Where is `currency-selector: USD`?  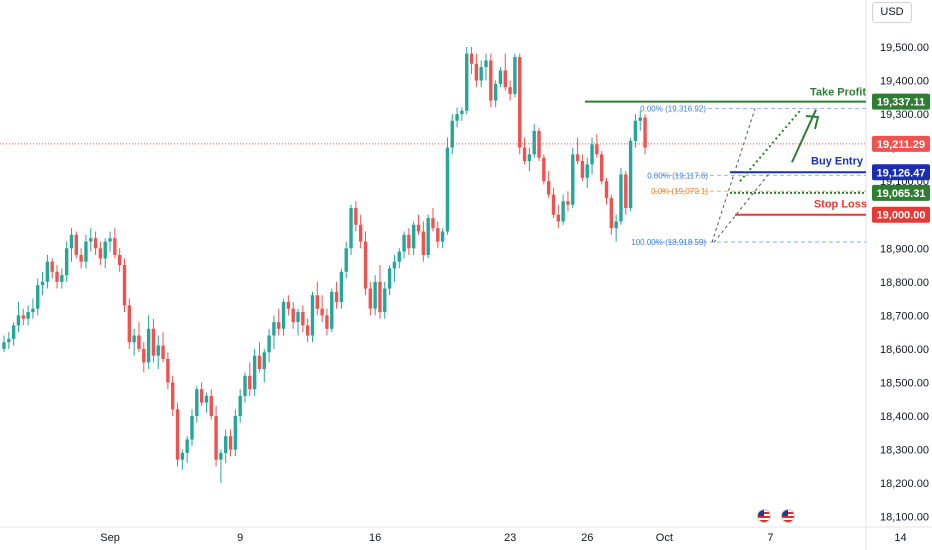 currency-selector: USD is located at coordinates (892, 12).